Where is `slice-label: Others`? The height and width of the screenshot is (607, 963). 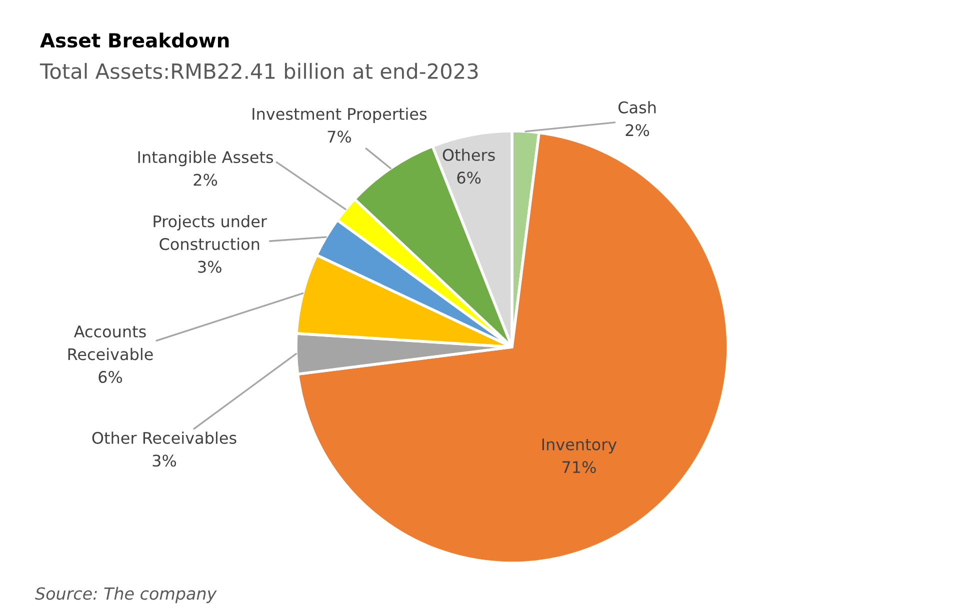 slice-label: Others is located at coordinates (468, 154).